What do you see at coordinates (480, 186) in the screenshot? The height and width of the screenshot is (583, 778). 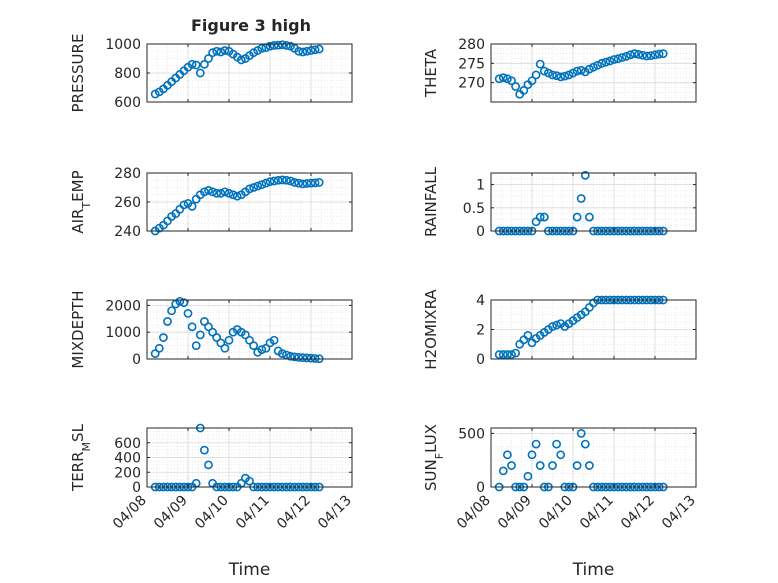 I see `y-tick-label: 1` at bounding box center [480, 186].